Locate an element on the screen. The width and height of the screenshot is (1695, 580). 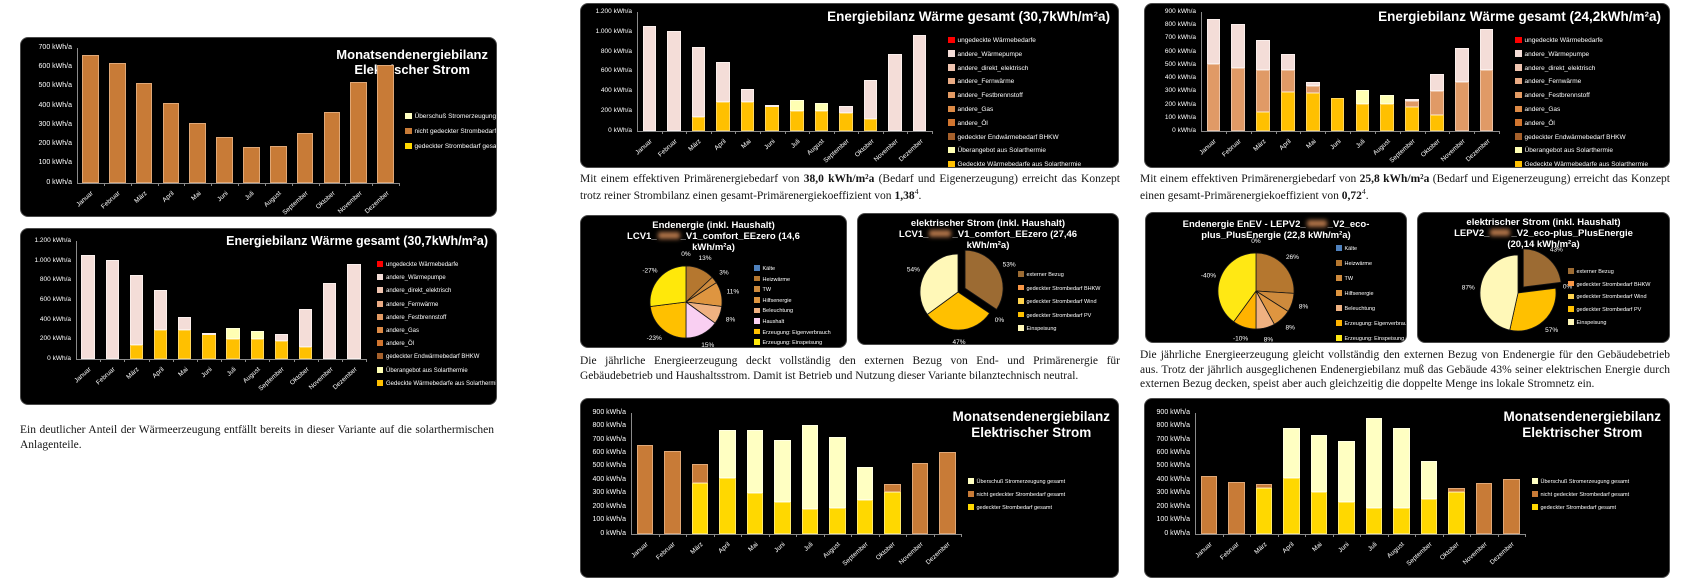
pie-percent-label: 13% is located at coordinates (705, 258).